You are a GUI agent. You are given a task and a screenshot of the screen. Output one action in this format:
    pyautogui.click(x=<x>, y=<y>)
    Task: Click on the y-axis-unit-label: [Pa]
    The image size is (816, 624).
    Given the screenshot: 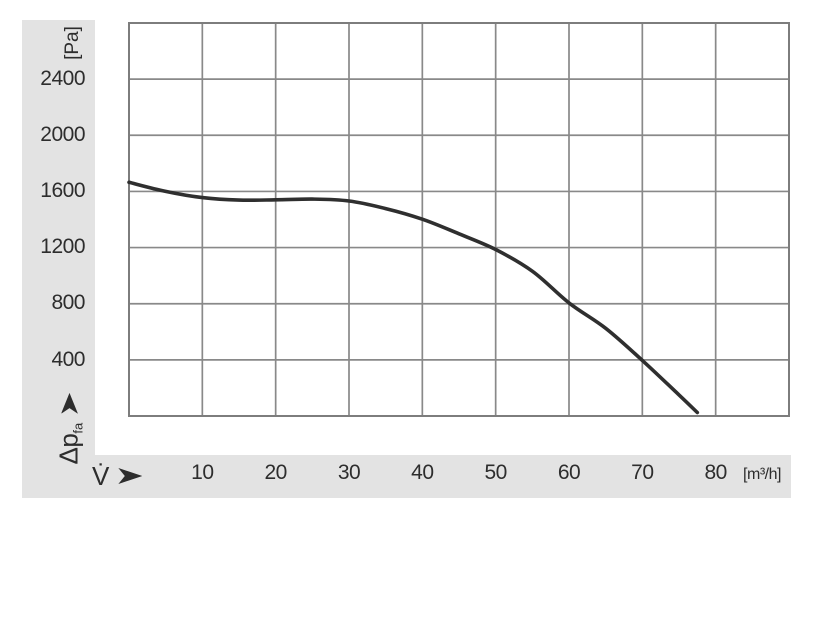 What is the action you would take?
    pyautogui.click(x=72, y=43)
    